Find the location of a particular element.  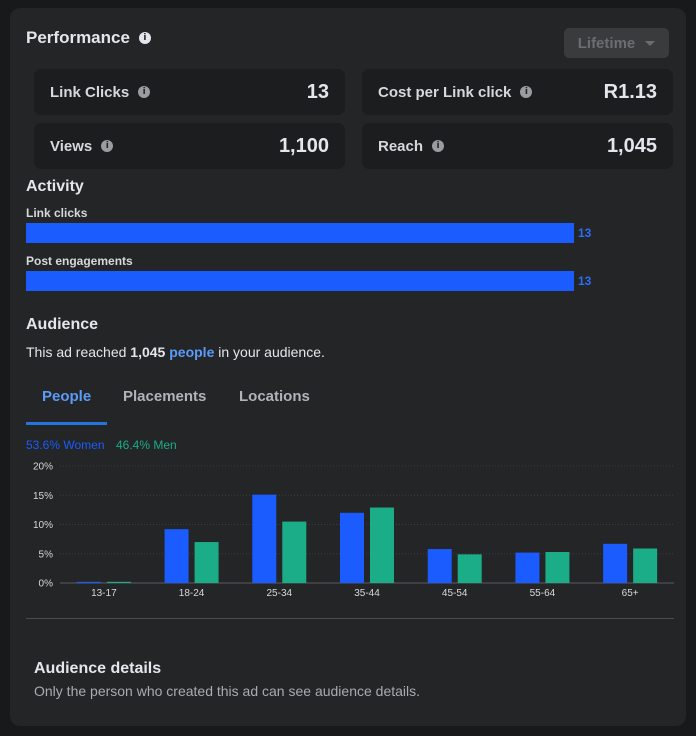

legend-men: 46.4% Men is located at coordinates (146, 445).